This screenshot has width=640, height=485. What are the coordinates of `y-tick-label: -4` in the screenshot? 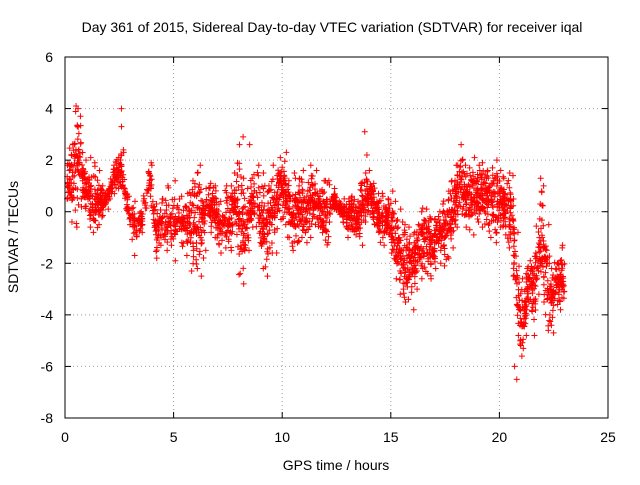 It's located at (47, 315).